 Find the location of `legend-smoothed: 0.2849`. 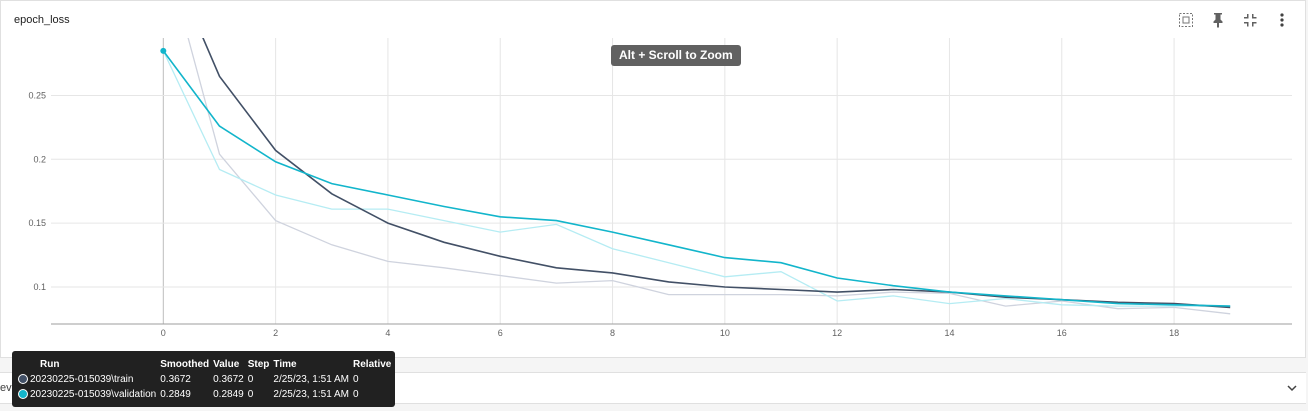

legend-smoothed: 0.2849 is located at coordinates (175, 394).